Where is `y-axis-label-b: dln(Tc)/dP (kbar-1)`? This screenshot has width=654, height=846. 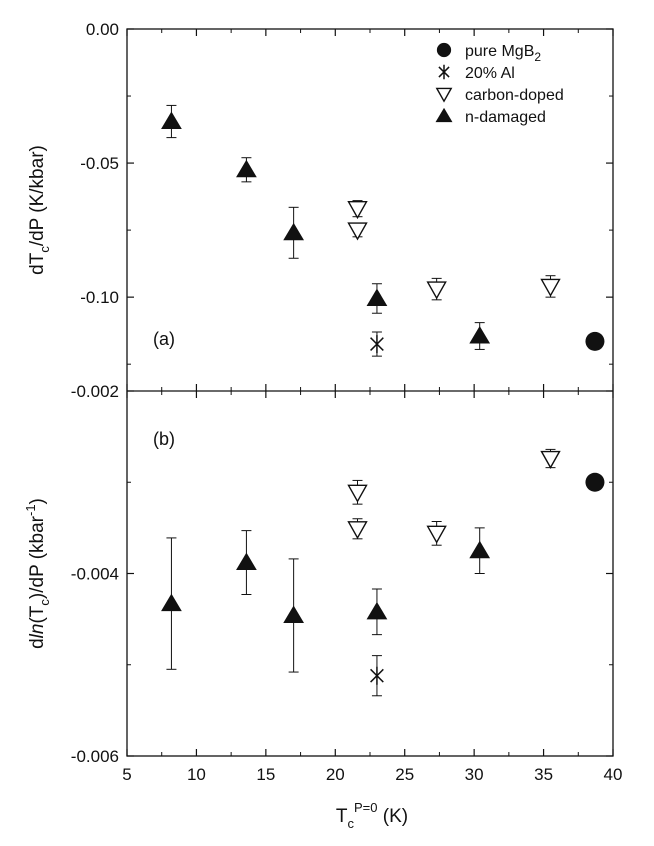
y-axis-label-b: dln(Tc)/dP (kbar-1) is located at coordinates (37, 573).